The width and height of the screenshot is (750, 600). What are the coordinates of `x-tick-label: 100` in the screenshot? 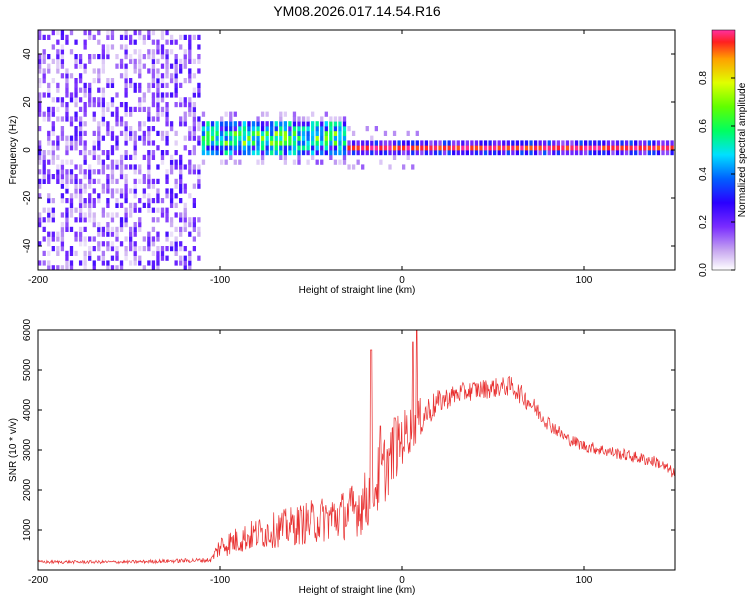 It's located at (584, 280).